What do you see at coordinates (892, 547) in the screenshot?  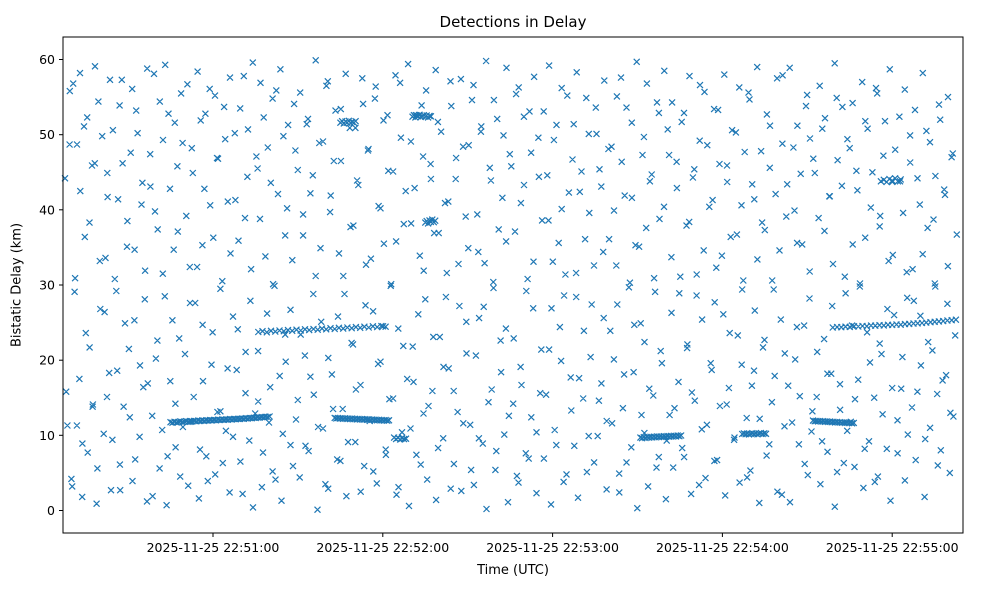 I see `svg-text: 2025-11-25 22:55:00` at bounding box center [892, 547].